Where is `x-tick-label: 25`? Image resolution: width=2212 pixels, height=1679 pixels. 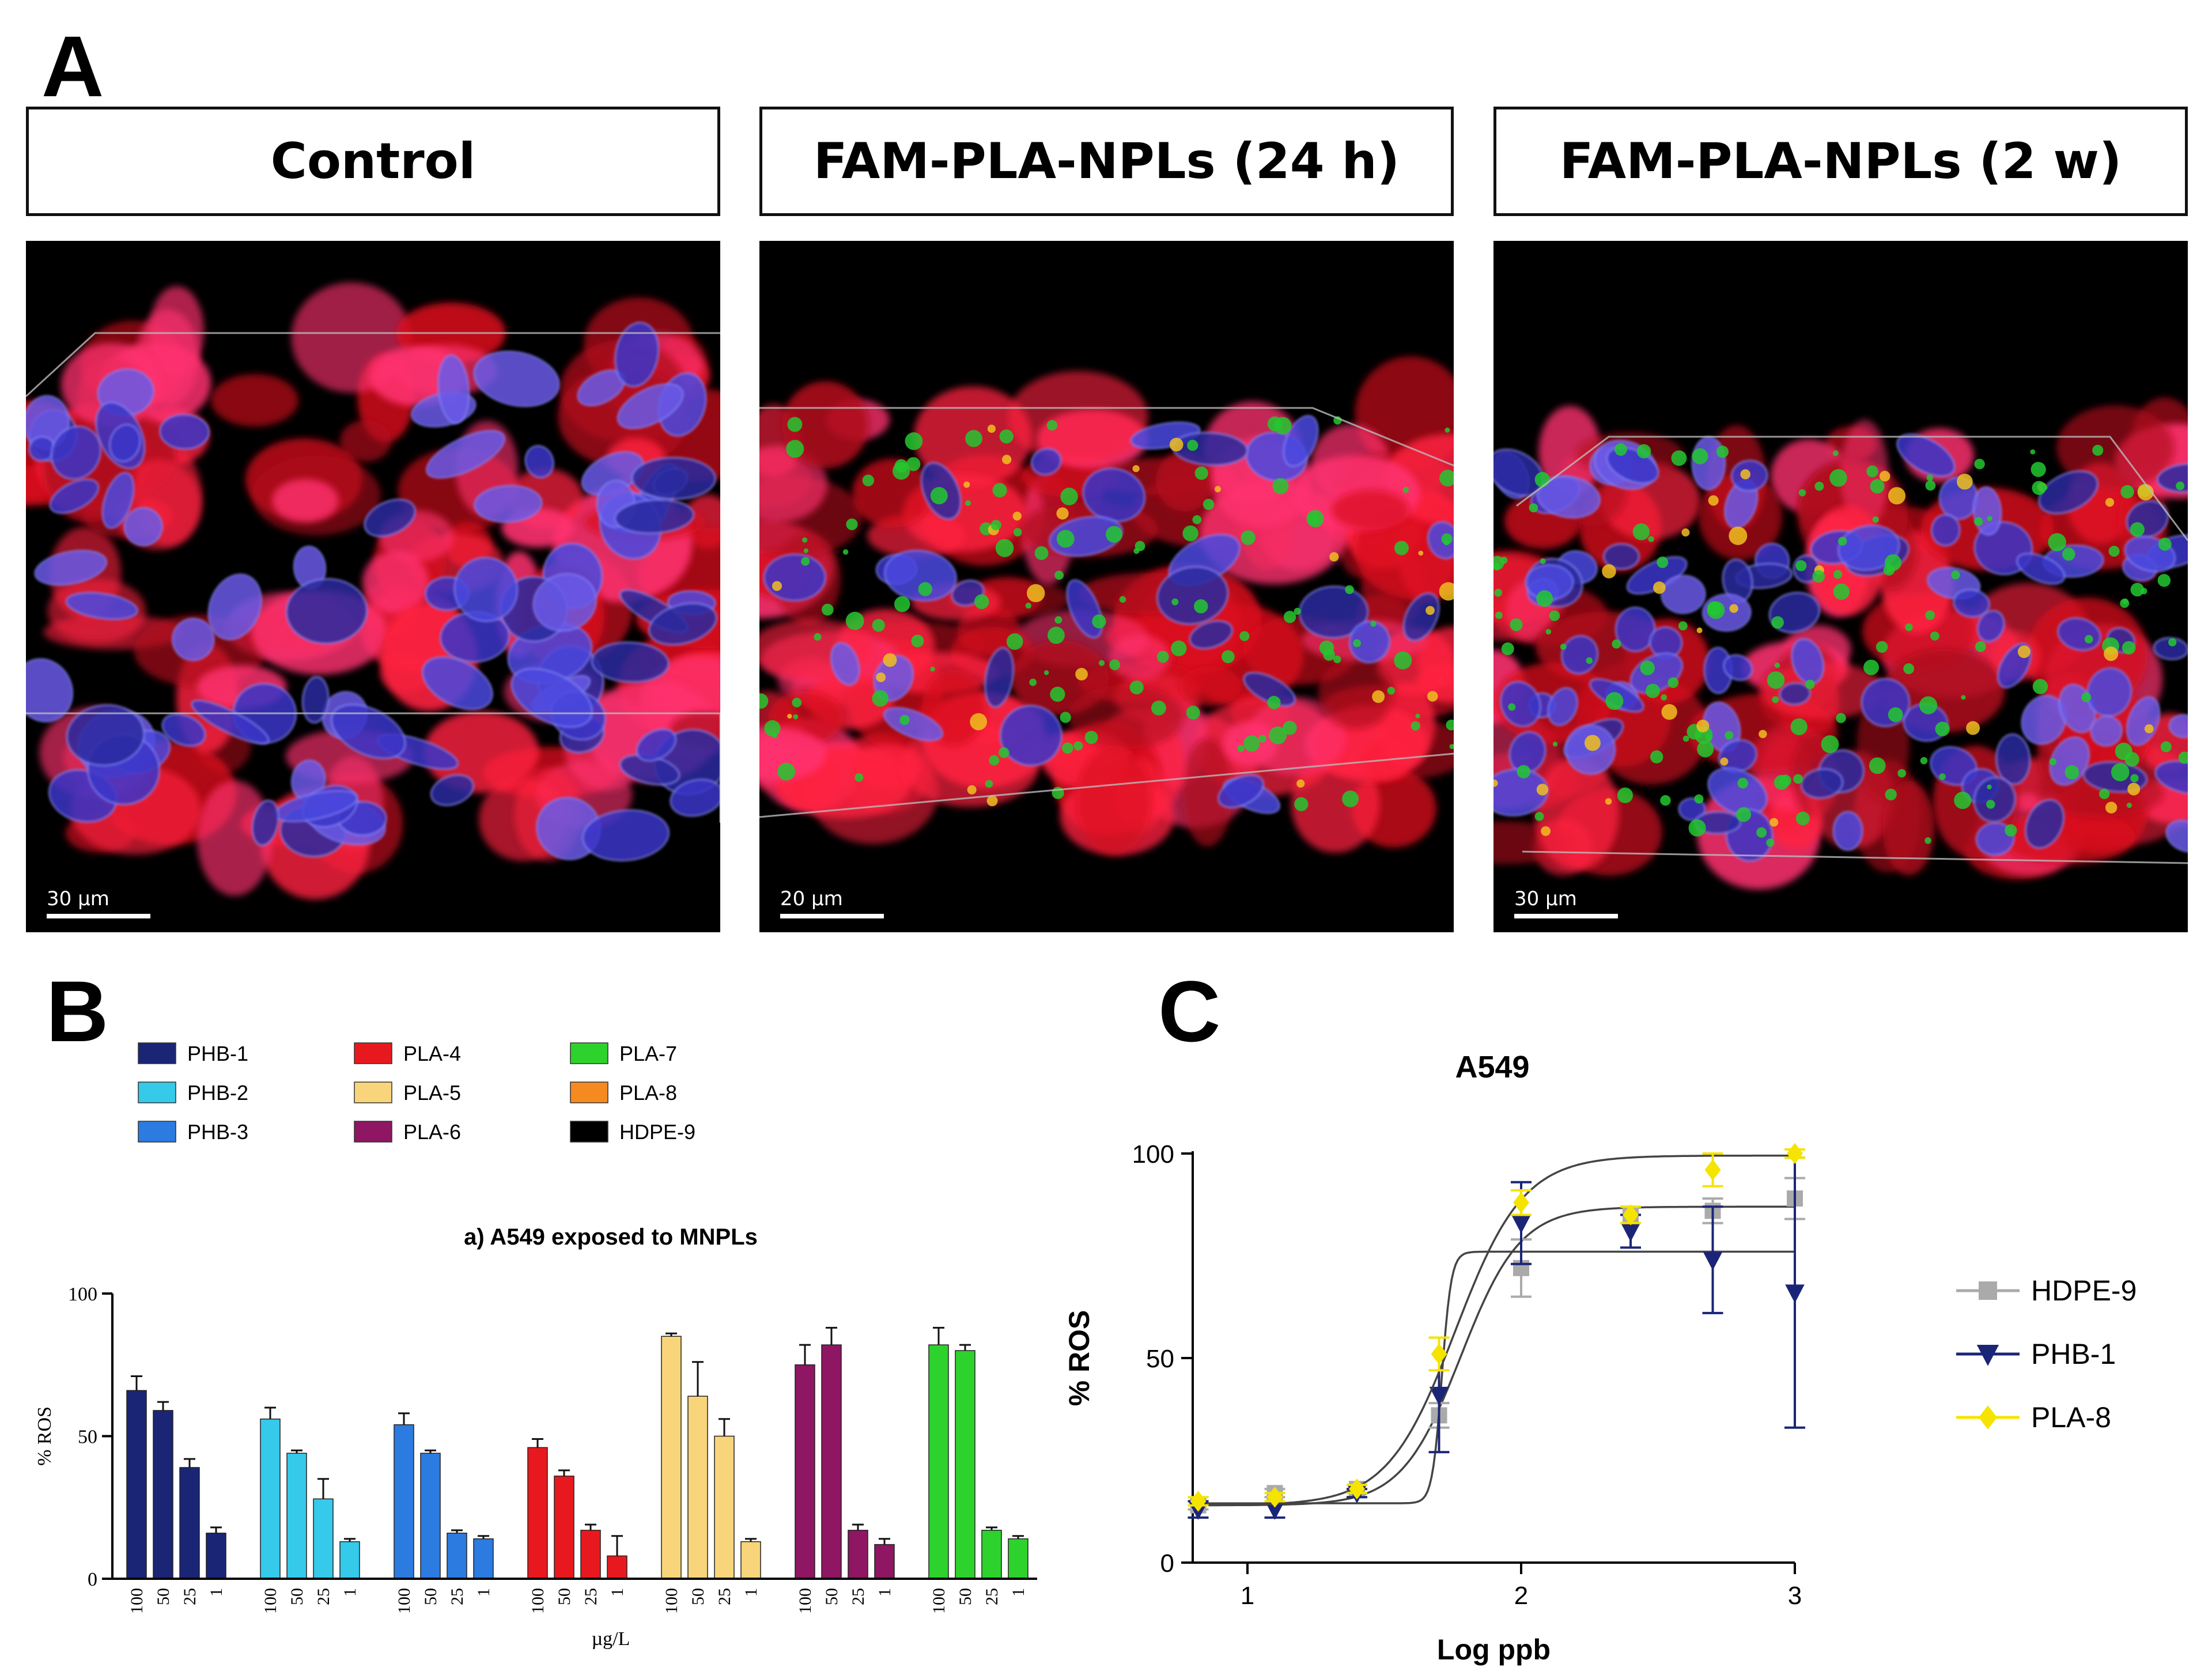 x-tick-label: 25 is located at coordinates (590, 1596).